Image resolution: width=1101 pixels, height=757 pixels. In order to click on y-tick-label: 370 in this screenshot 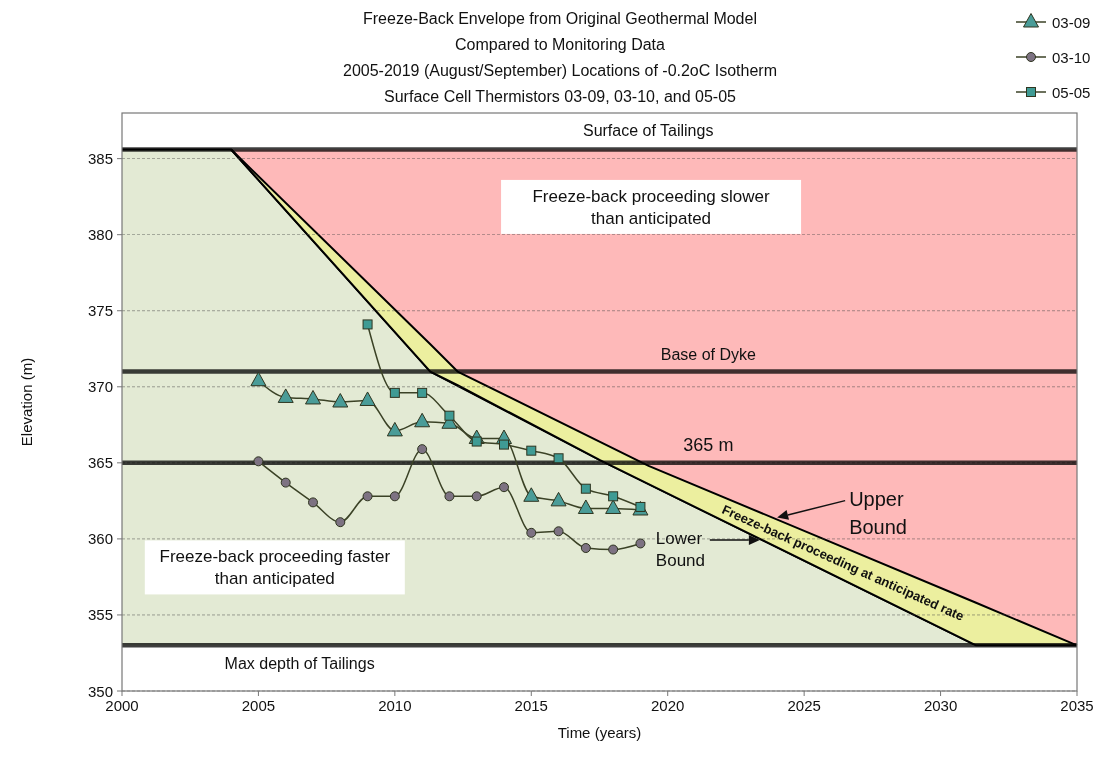, I will do `click(100, 387)`.